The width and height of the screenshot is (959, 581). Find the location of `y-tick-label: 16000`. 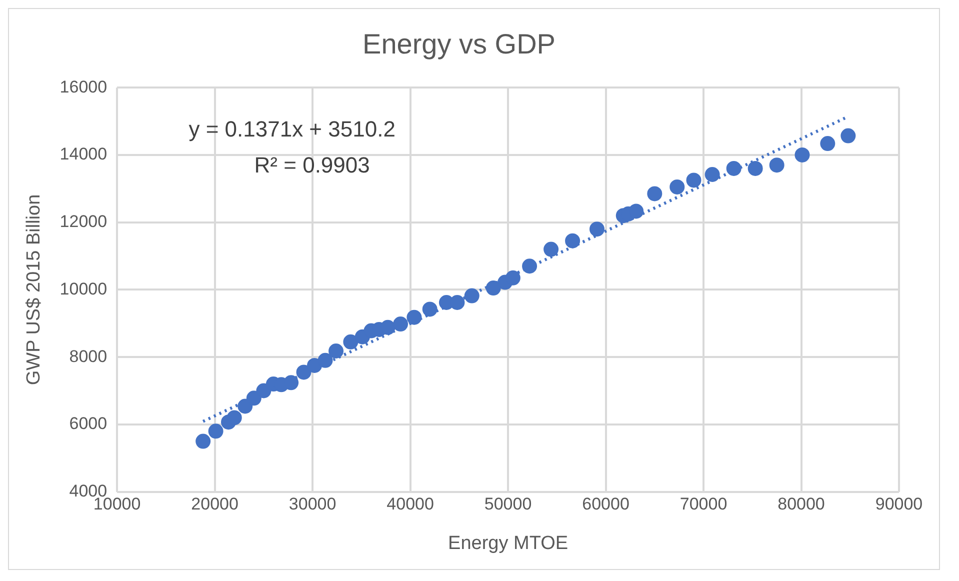

y-tick-label: 16000 is located at coordinates (84, 86).